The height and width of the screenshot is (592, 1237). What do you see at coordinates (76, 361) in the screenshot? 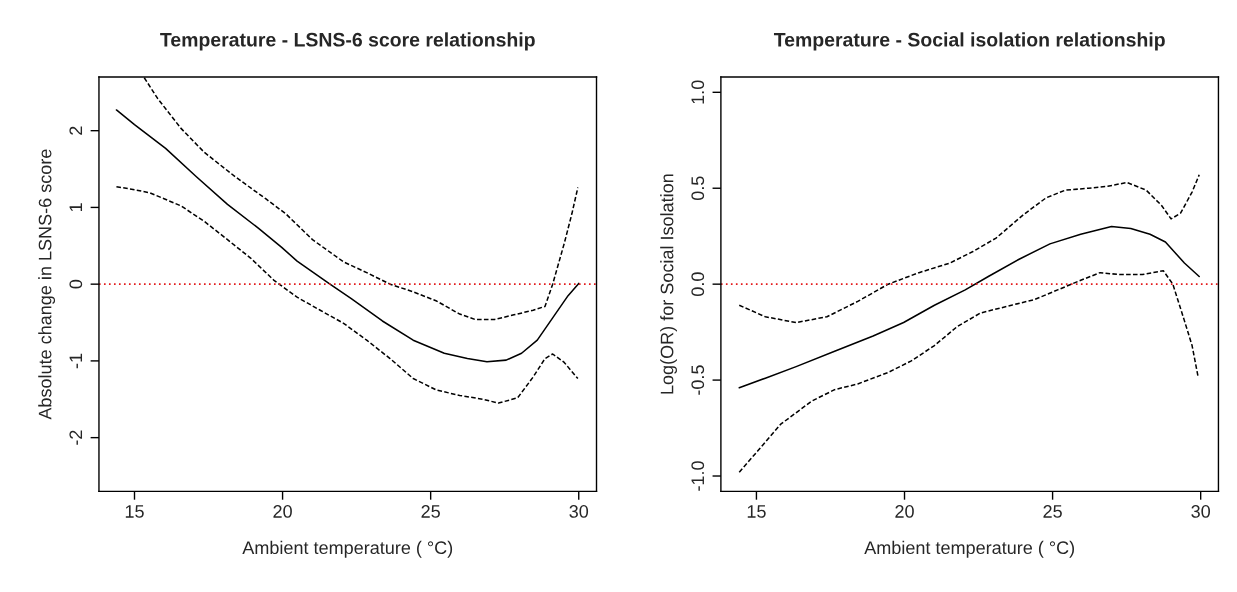
I see `y-tick-label: -1` at bounding box center [76, 361].